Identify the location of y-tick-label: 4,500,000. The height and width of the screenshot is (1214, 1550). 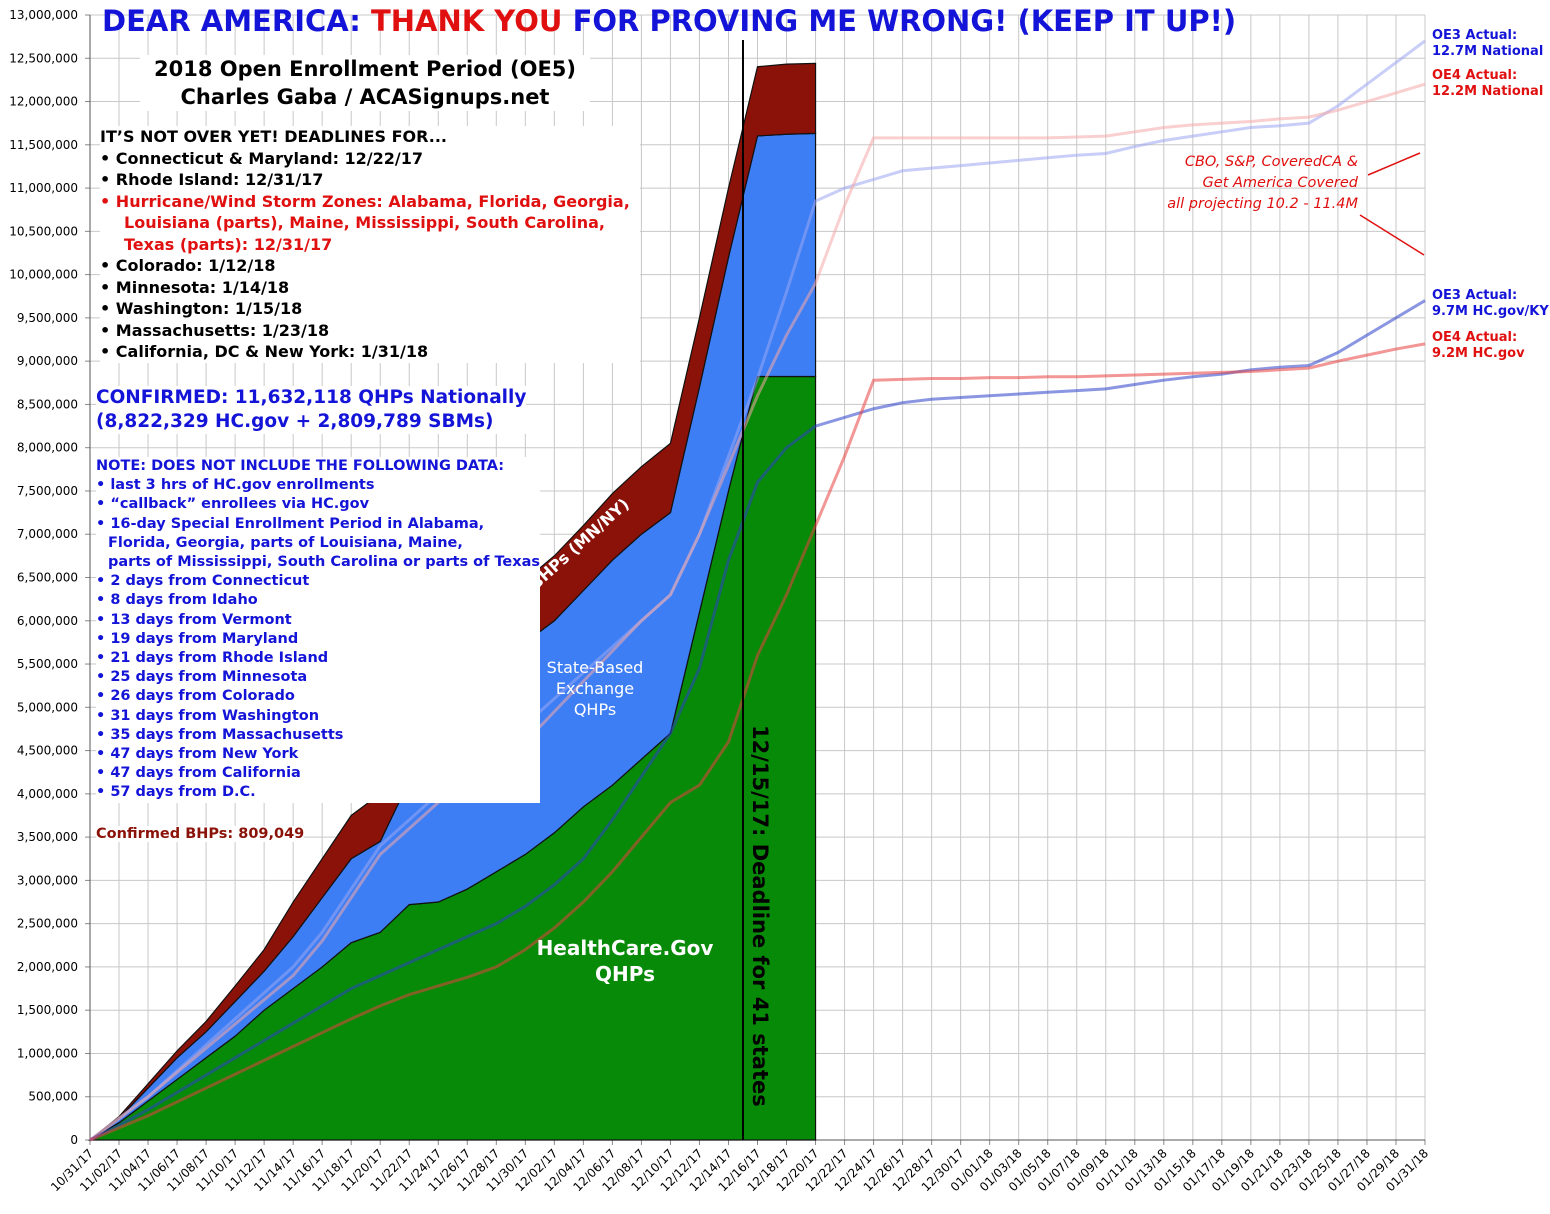
(47, 751).